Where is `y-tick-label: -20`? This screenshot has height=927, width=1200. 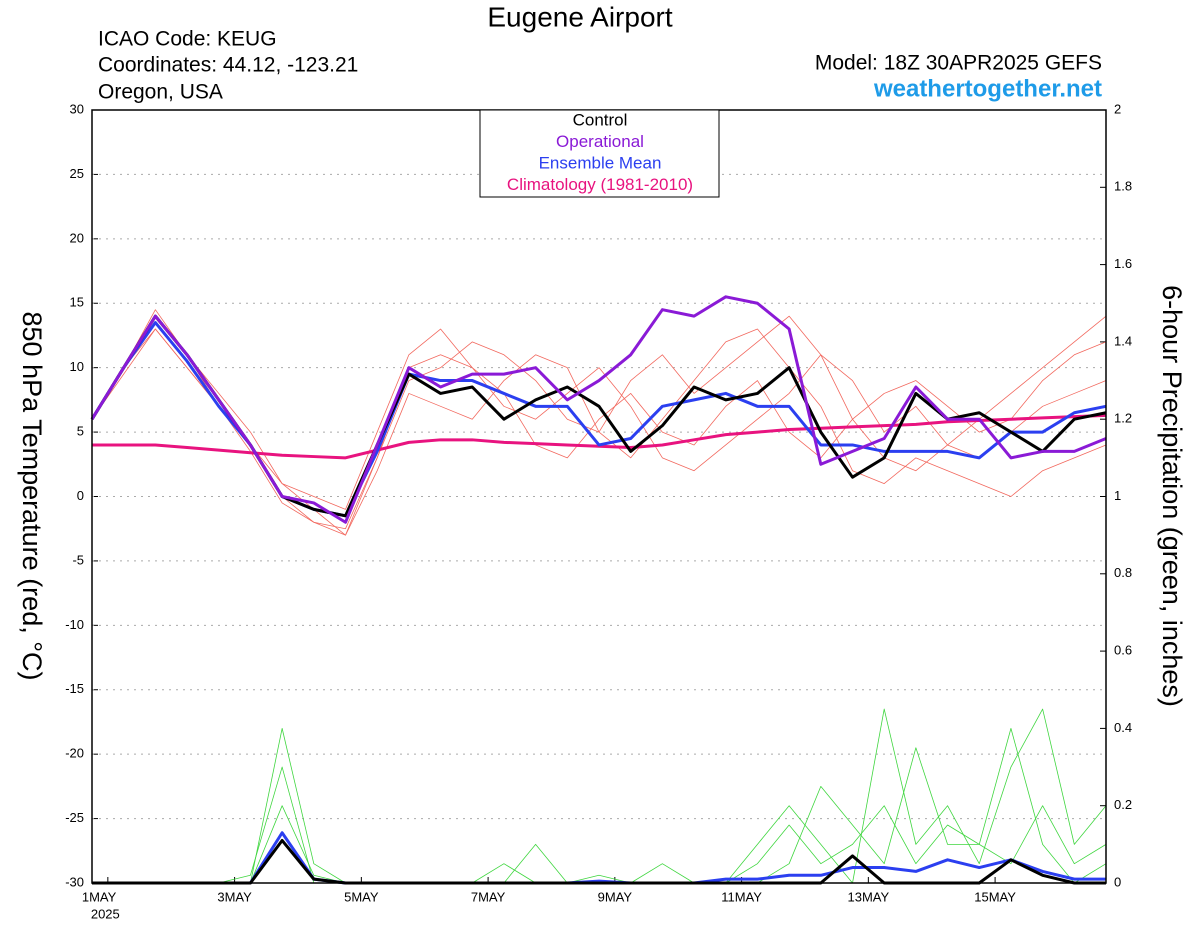 y-tick-label: -20 is located at coordinates (74, 753).